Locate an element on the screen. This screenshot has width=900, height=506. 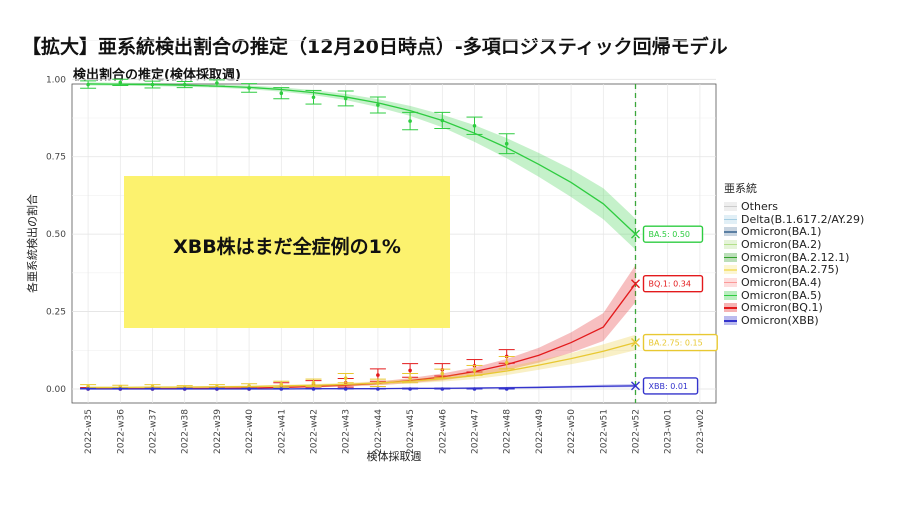
legend-label: Omicron(BA.1) is located at coordinates (781, 232).